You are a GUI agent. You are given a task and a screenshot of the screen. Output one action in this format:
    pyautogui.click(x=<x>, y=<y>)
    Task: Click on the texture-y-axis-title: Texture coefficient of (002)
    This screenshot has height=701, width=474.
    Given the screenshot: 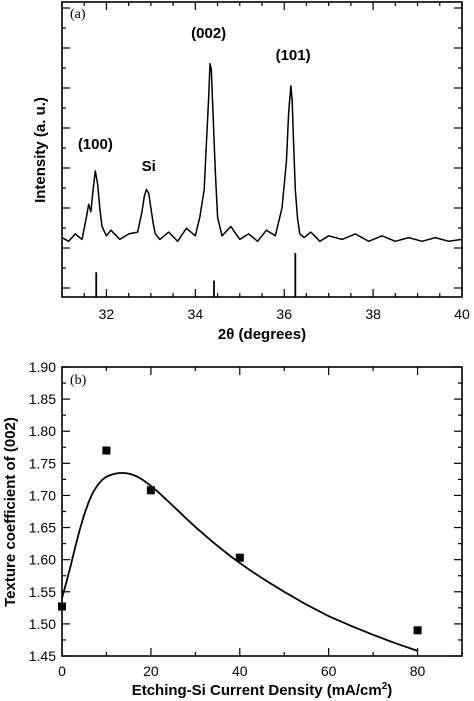 What is the action you would take?
    pyautogui.click(x=10, y=512)
    